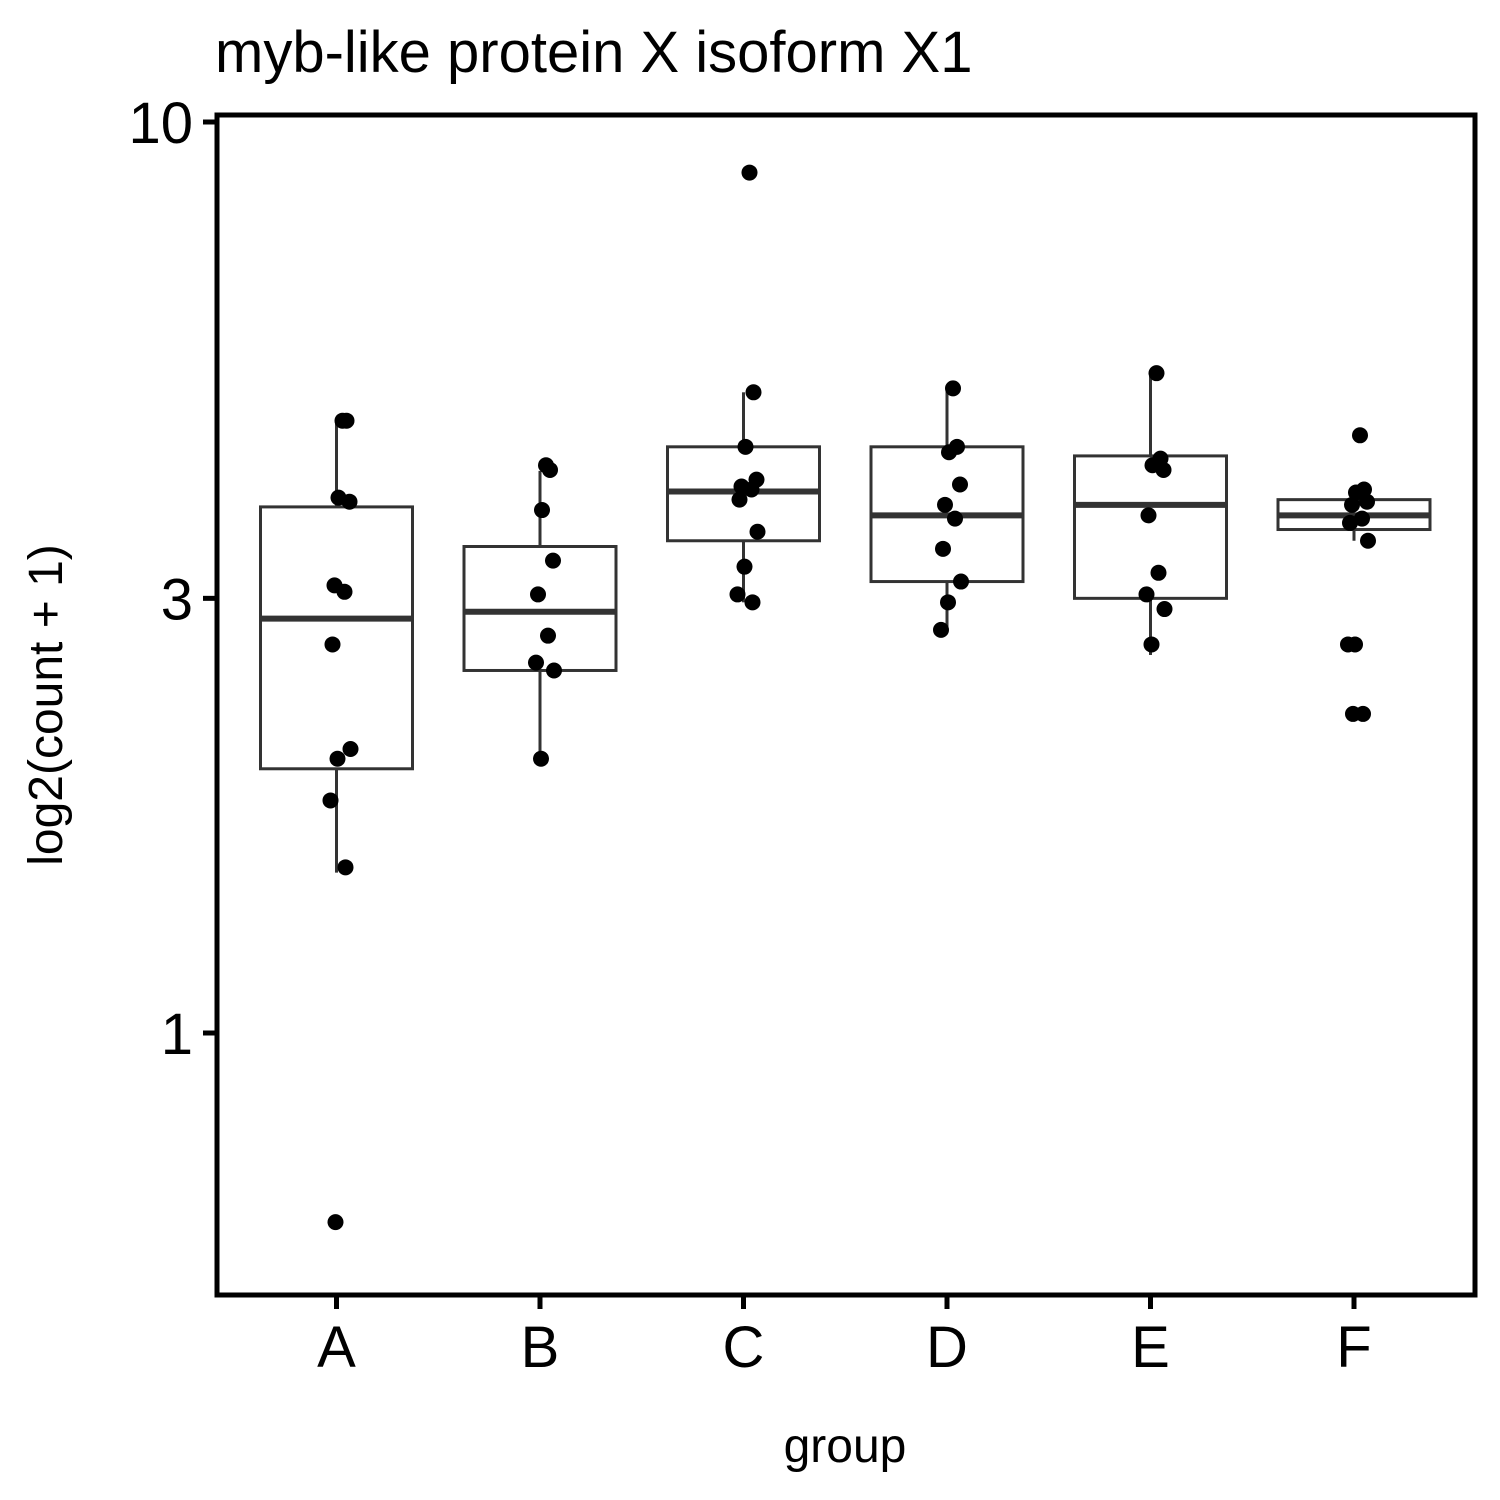 The width and height of the screenshot is (1500, 1500). Describe the element at coordinates (1353, 1347) in the screenshot. I see `x-tick-label: F` at that location.